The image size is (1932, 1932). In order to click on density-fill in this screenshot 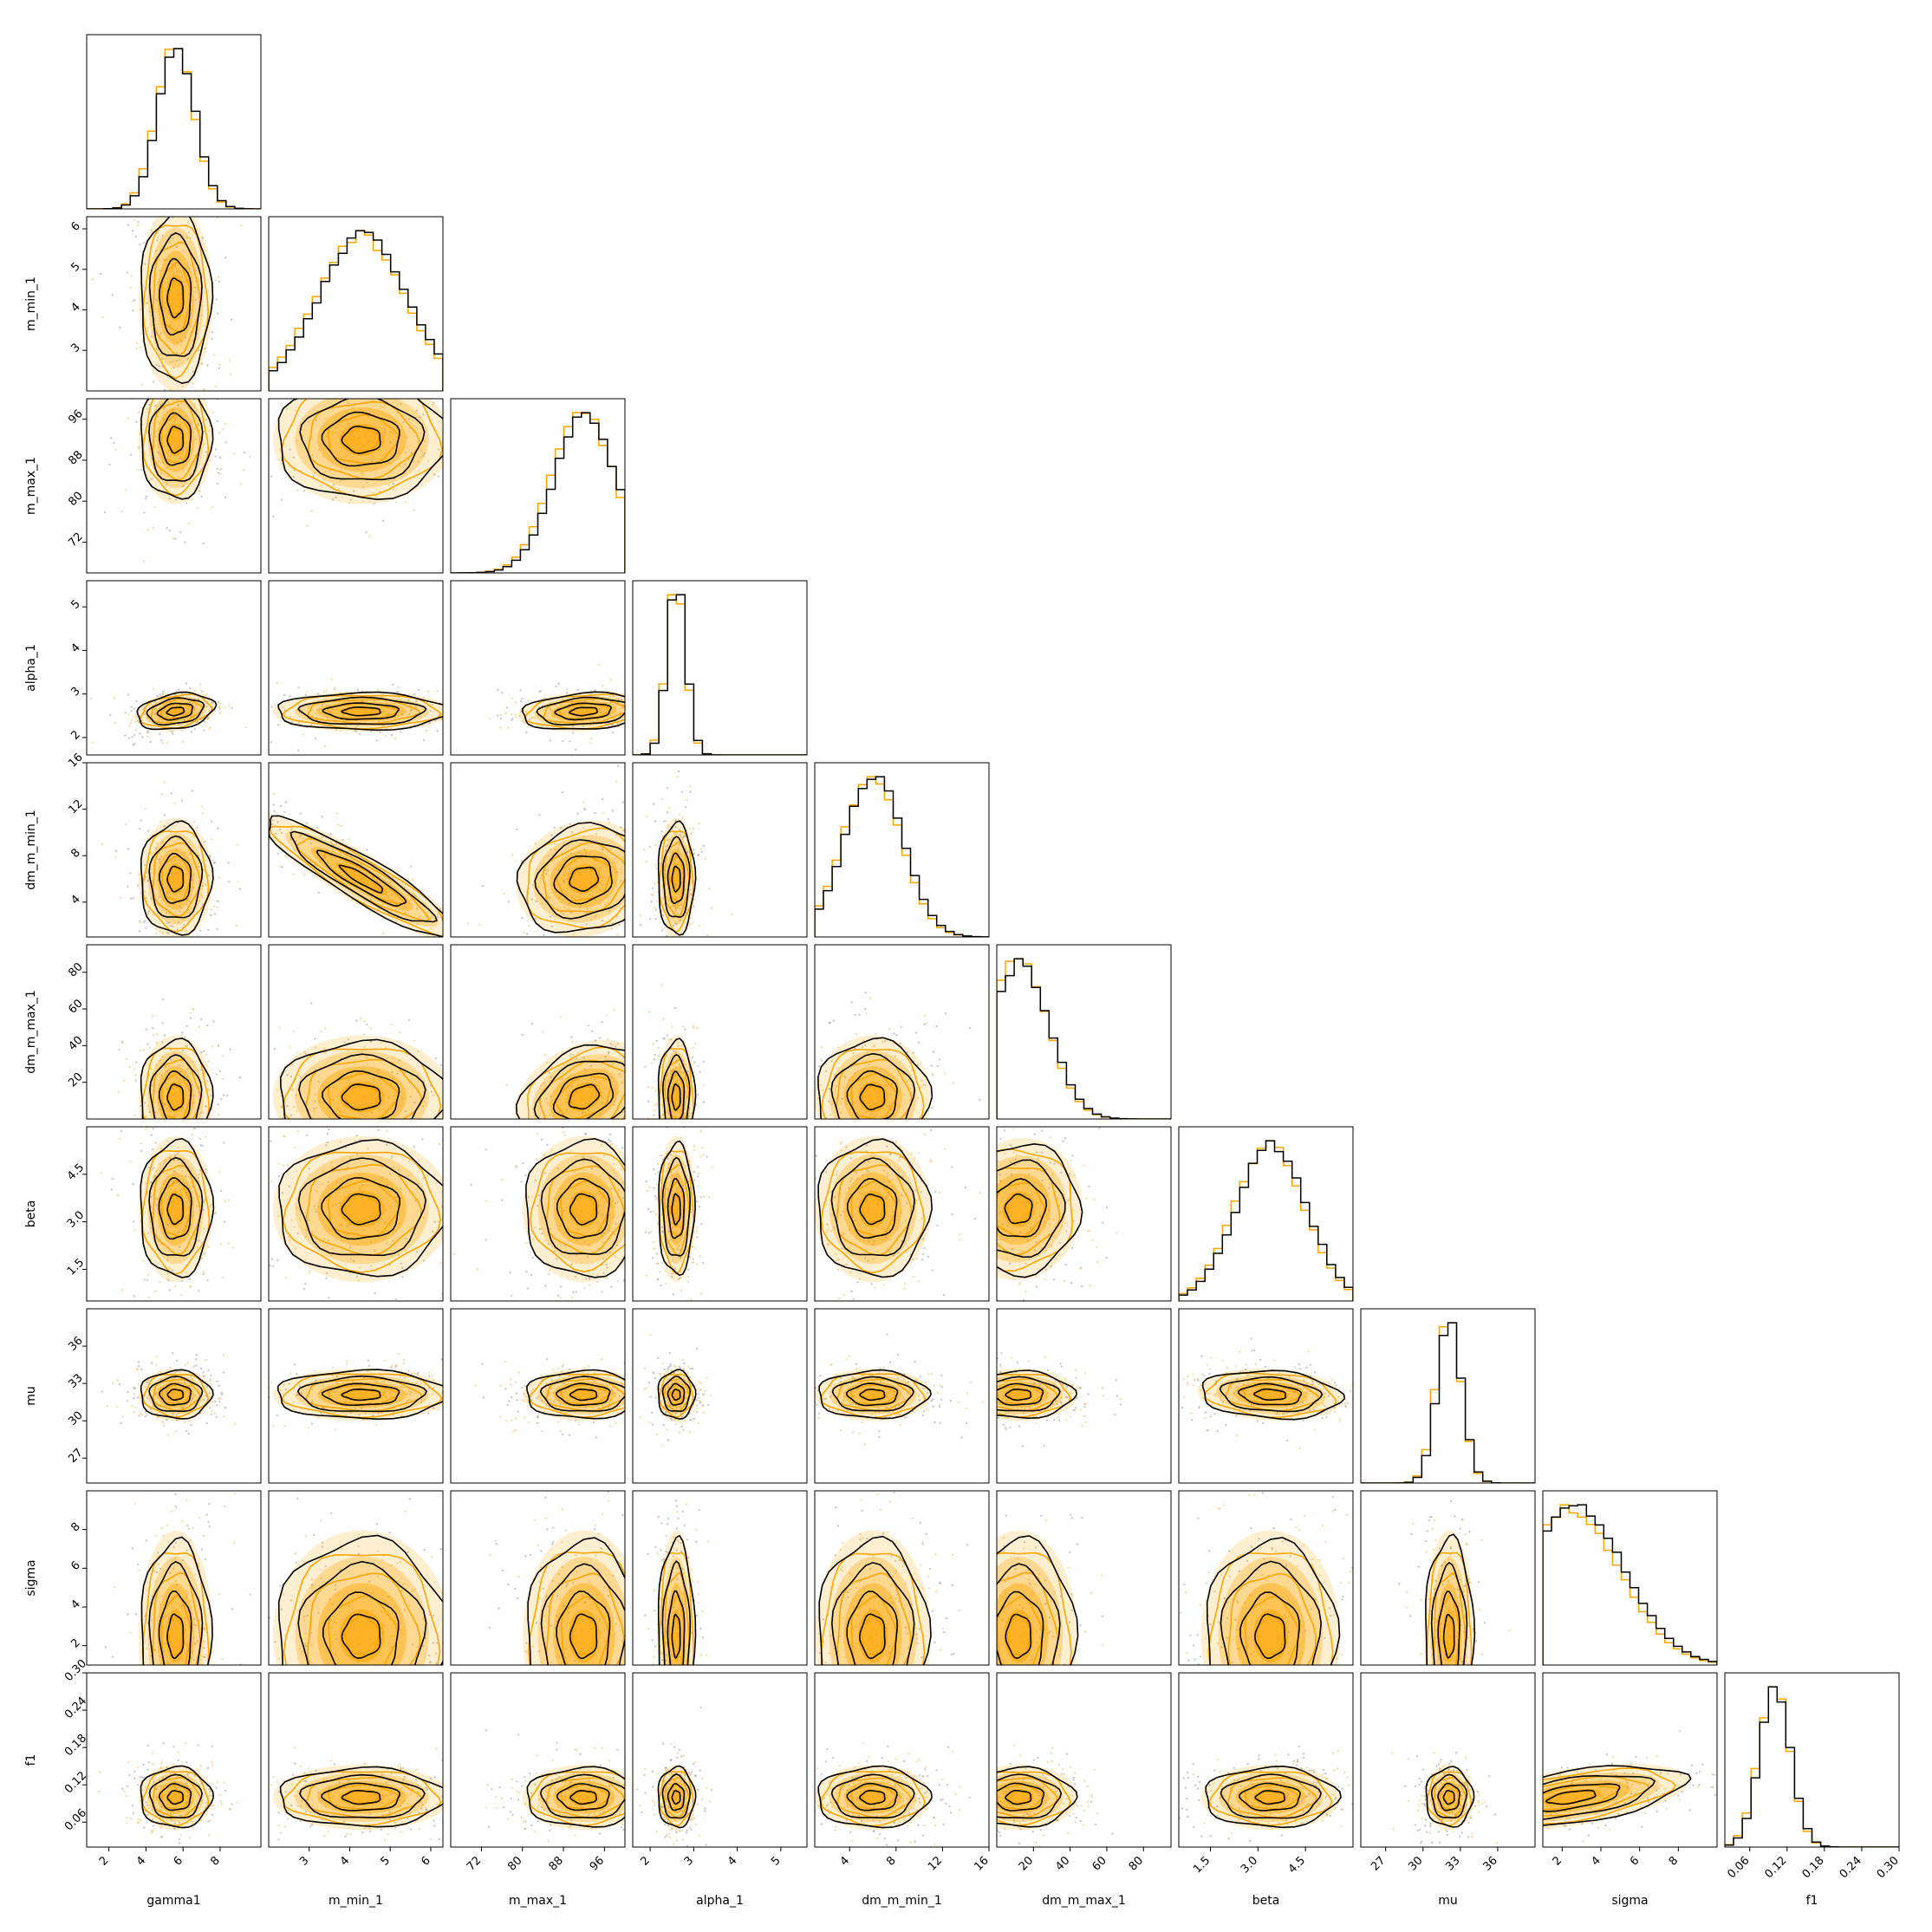, I will do `click(357, 1077)`.